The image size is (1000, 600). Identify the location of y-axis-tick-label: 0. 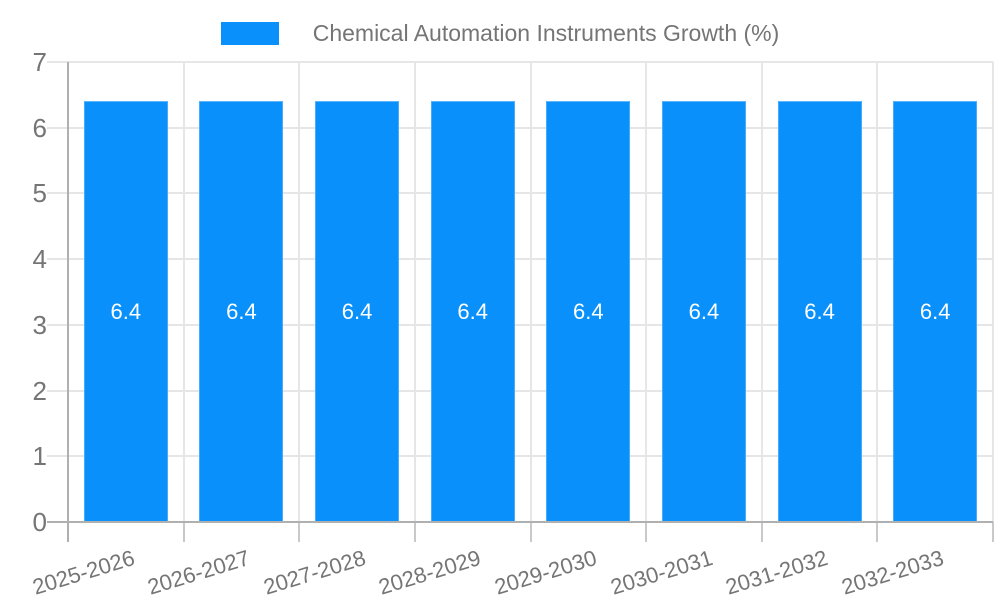
(39, 522).